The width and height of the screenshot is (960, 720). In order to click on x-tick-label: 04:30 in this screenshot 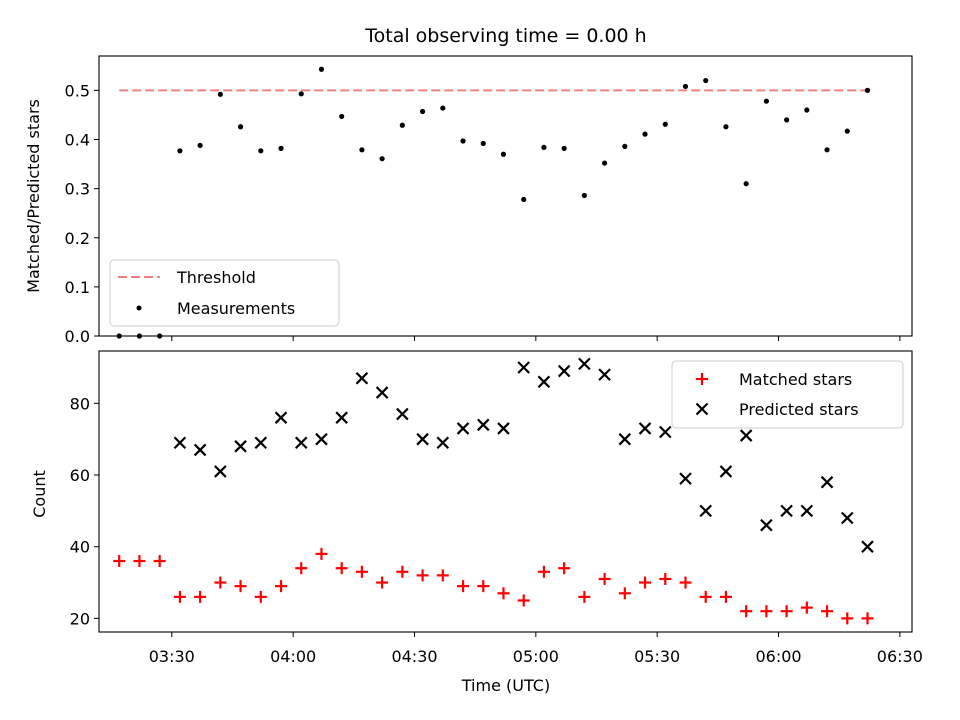, I will do `click(414, 656)`.